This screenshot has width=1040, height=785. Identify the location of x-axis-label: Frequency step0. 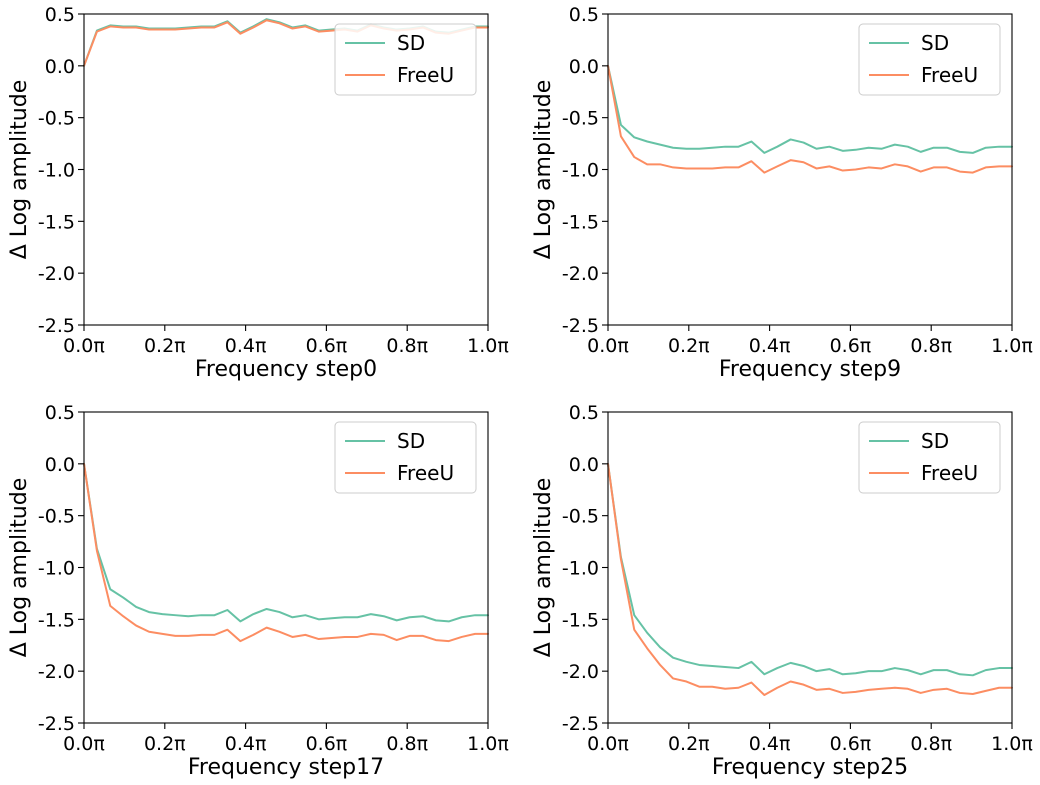
(286, 369).